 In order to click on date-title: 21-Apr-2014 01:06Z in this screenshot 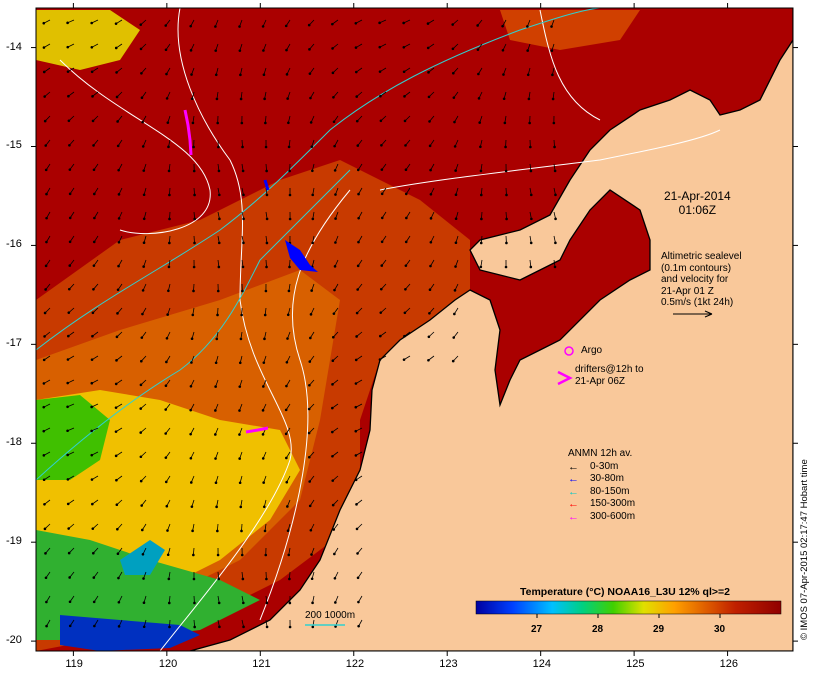, I will do `click(697, 203)`.